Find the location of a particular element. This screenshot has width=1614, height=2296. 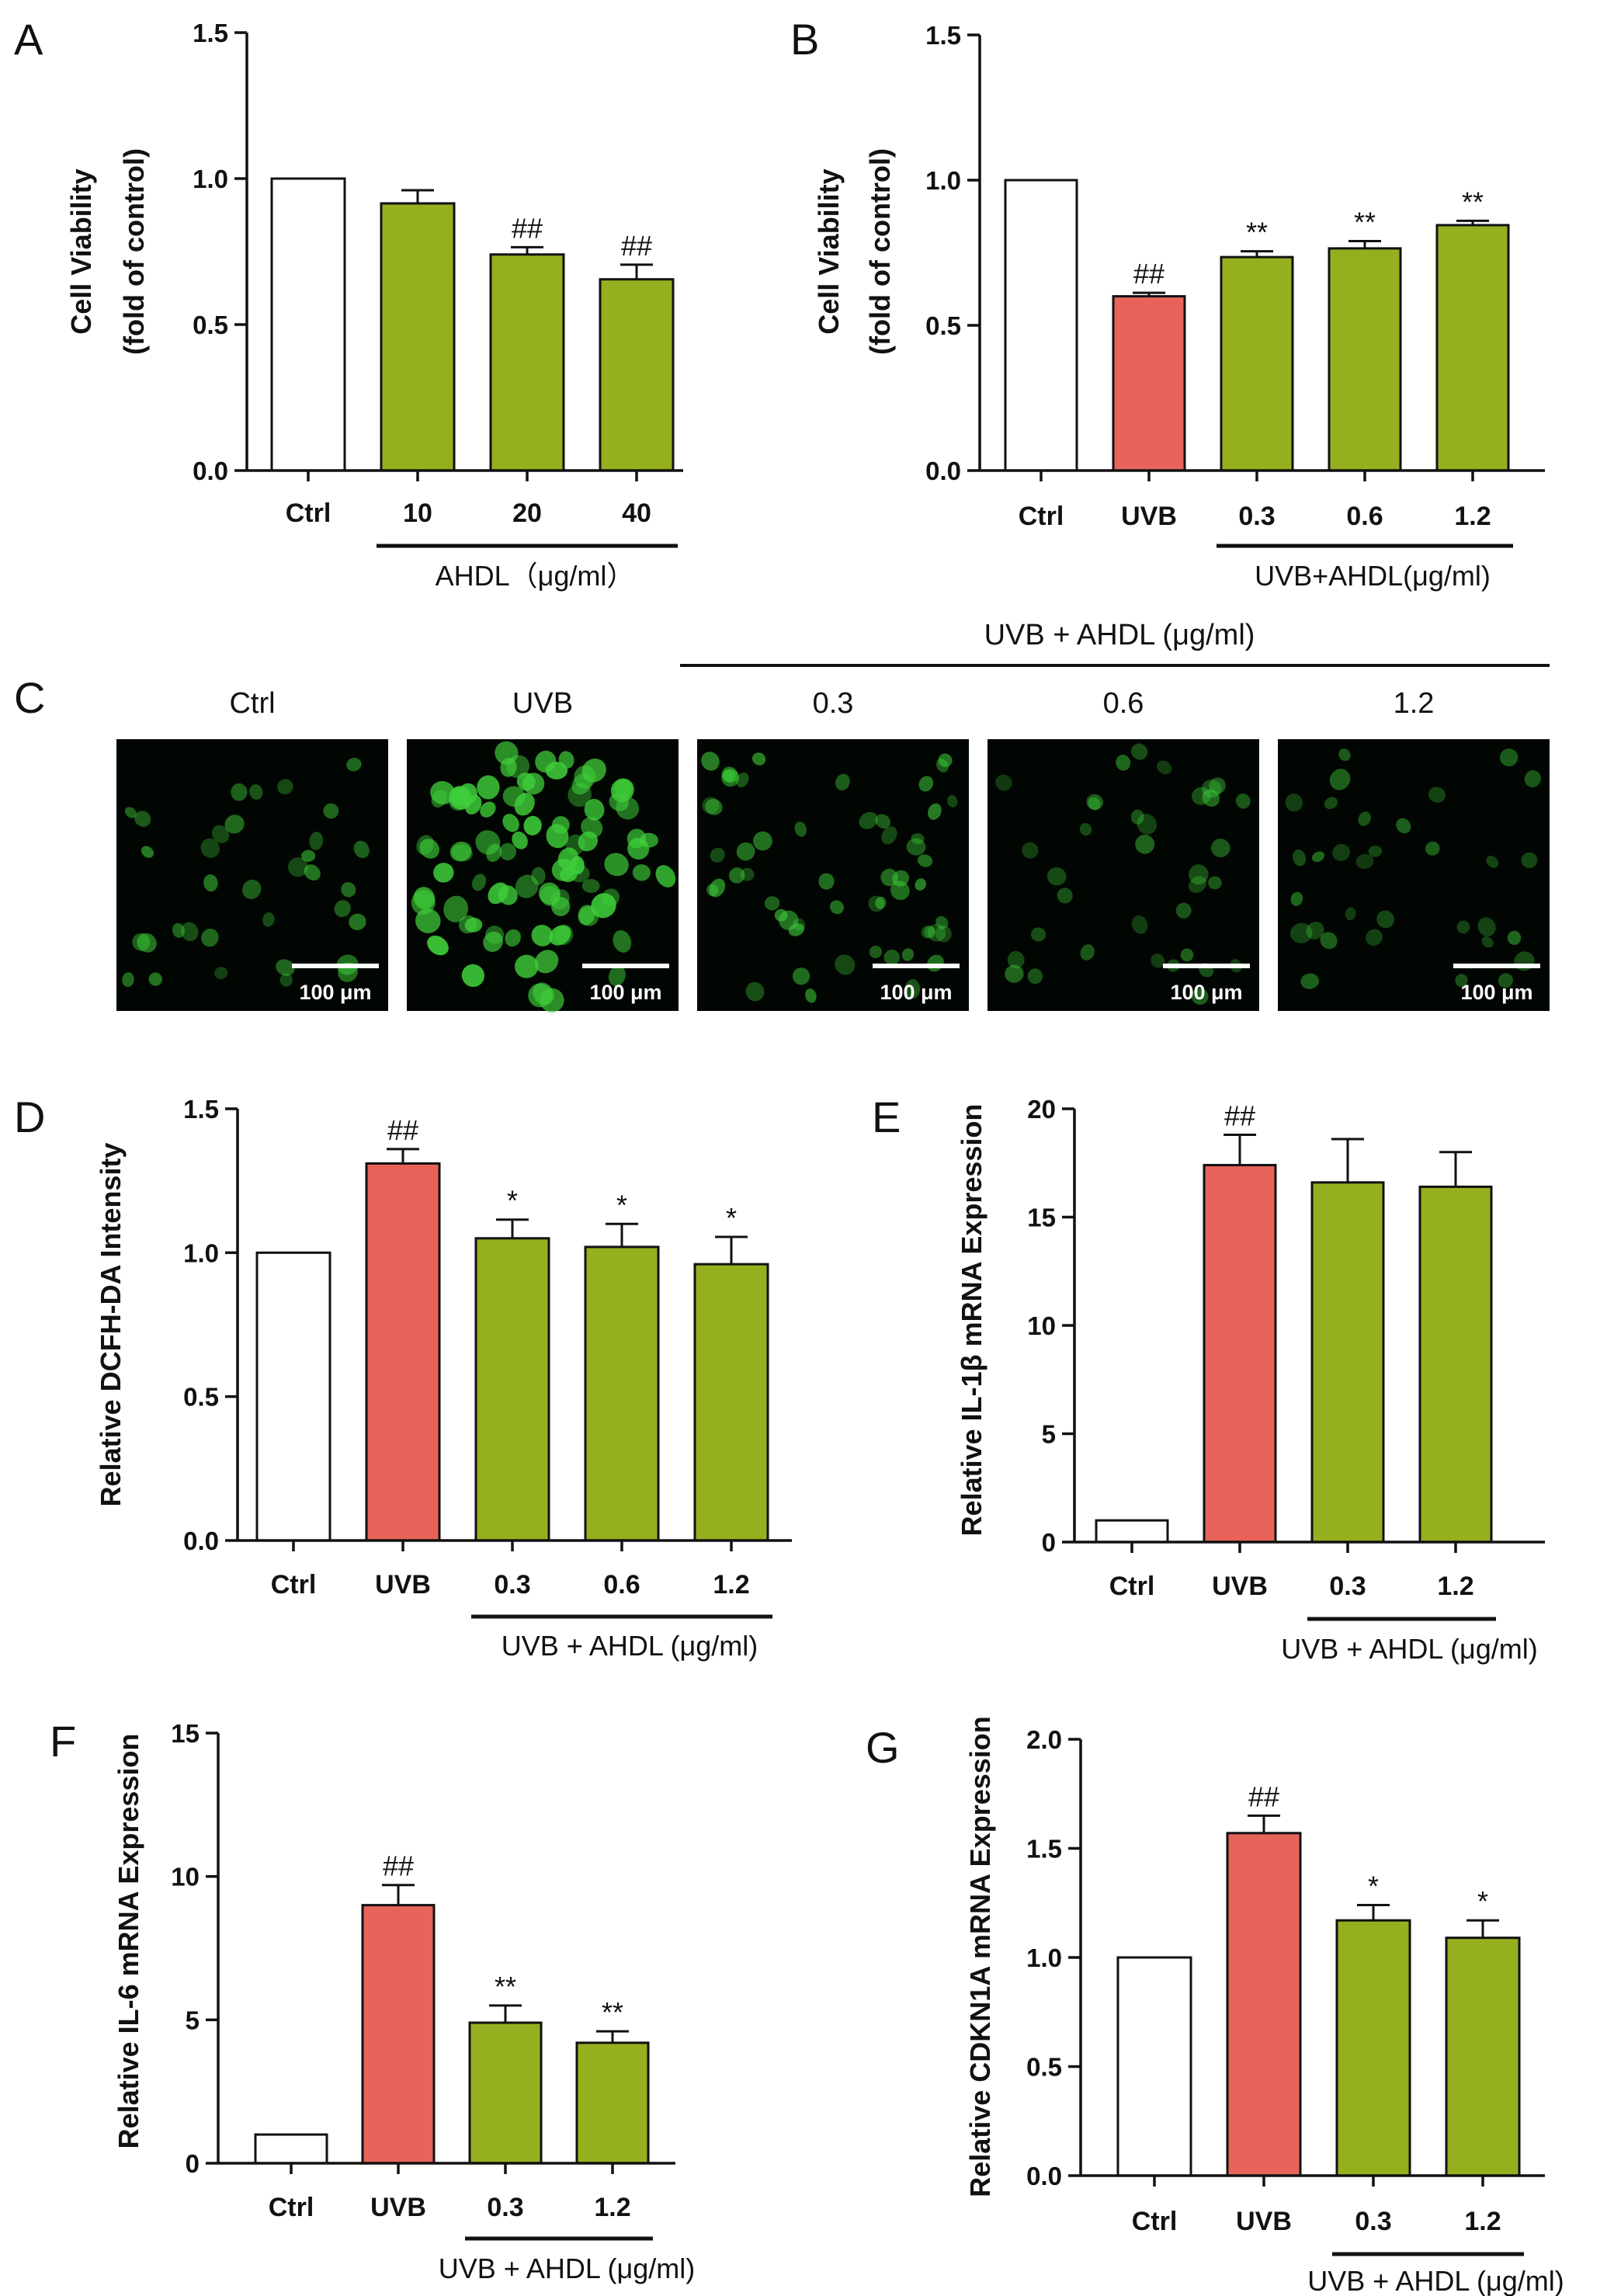

micrograph-1.2: 1.2 100 μm is located at coordinates (1414, 849).